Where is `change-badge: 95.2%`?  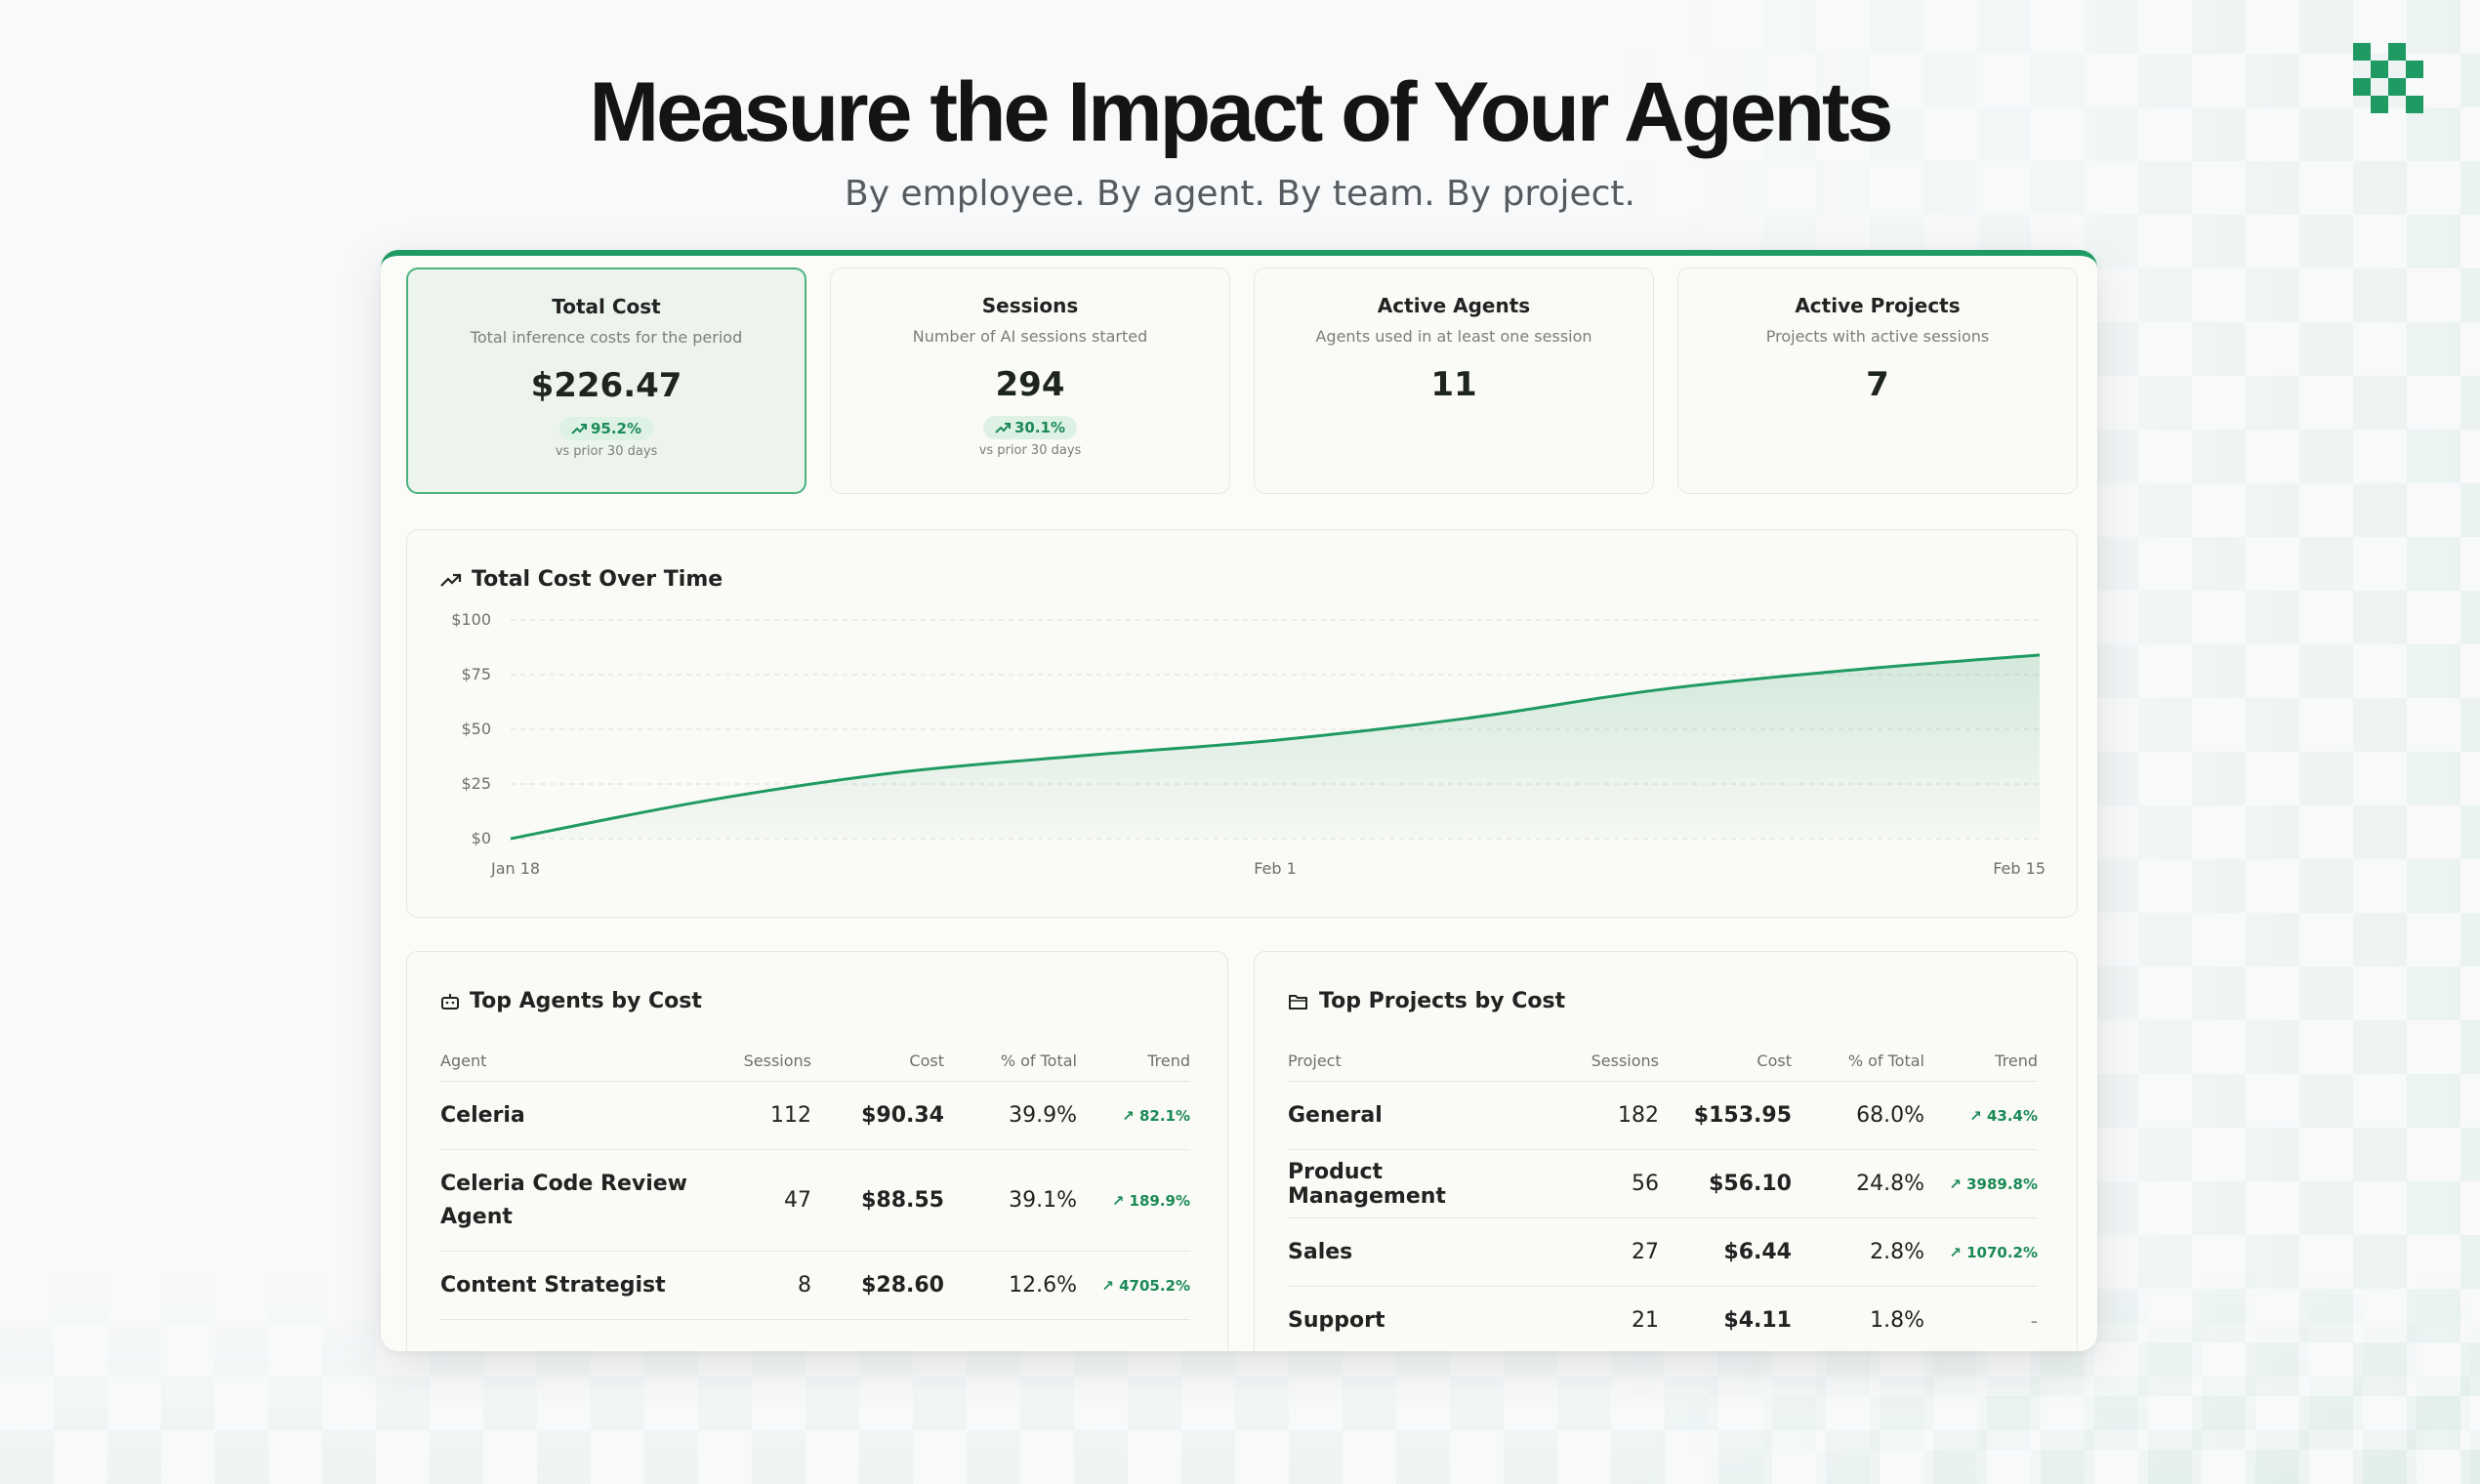 change-badge: 95.2% is located at coordinates (606, 429).